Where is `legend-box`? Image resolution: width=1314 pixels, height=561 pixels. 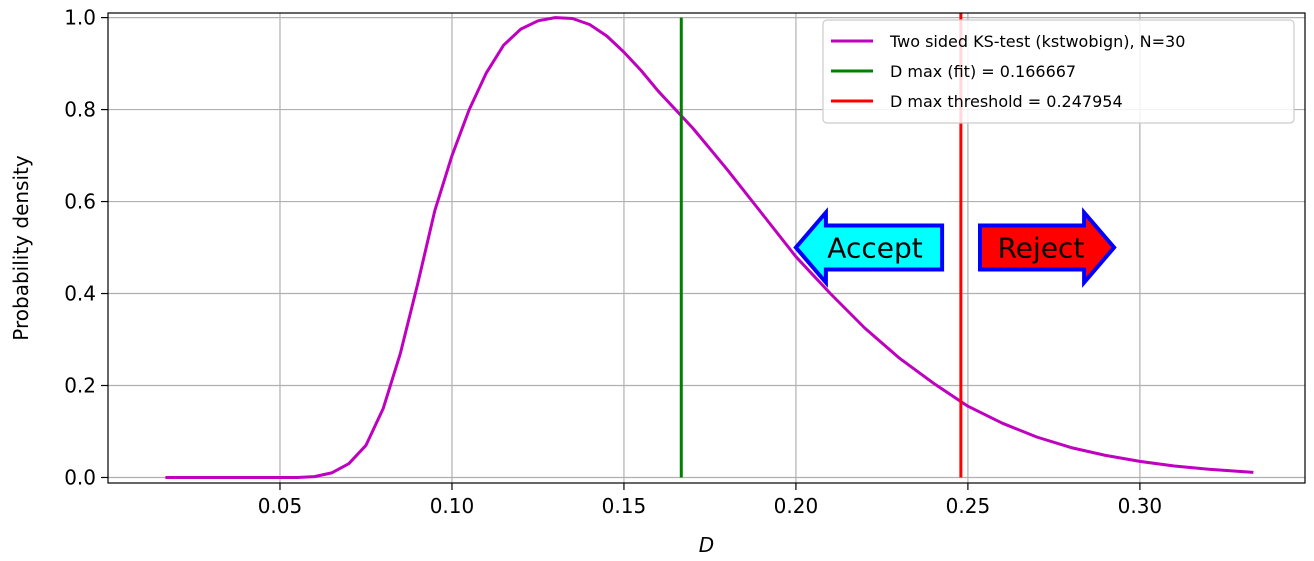 legend-box is located at coordinates (1058, 71).